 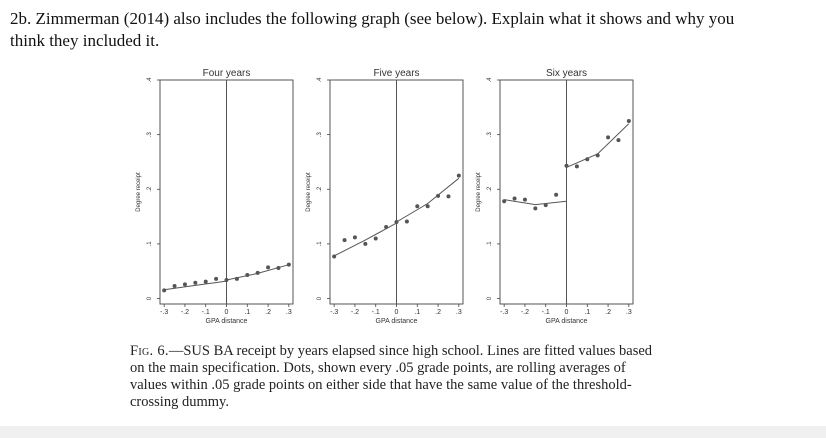 What do you see at coordinates (227, 73) in the screenshot?
I see `chart-title: Four years` at bounding box center [227, 73].